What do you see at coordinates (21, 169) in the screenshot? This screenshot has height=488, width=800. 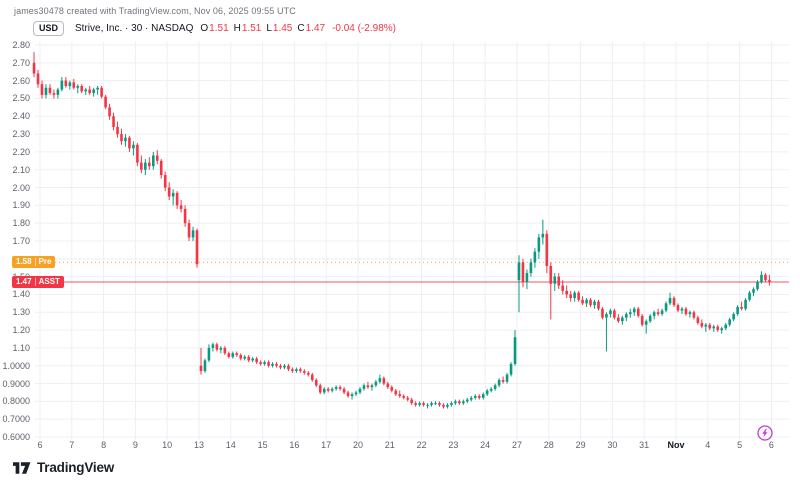 I see `price-axis-label: 2.10` at bounding box center [21, 169].